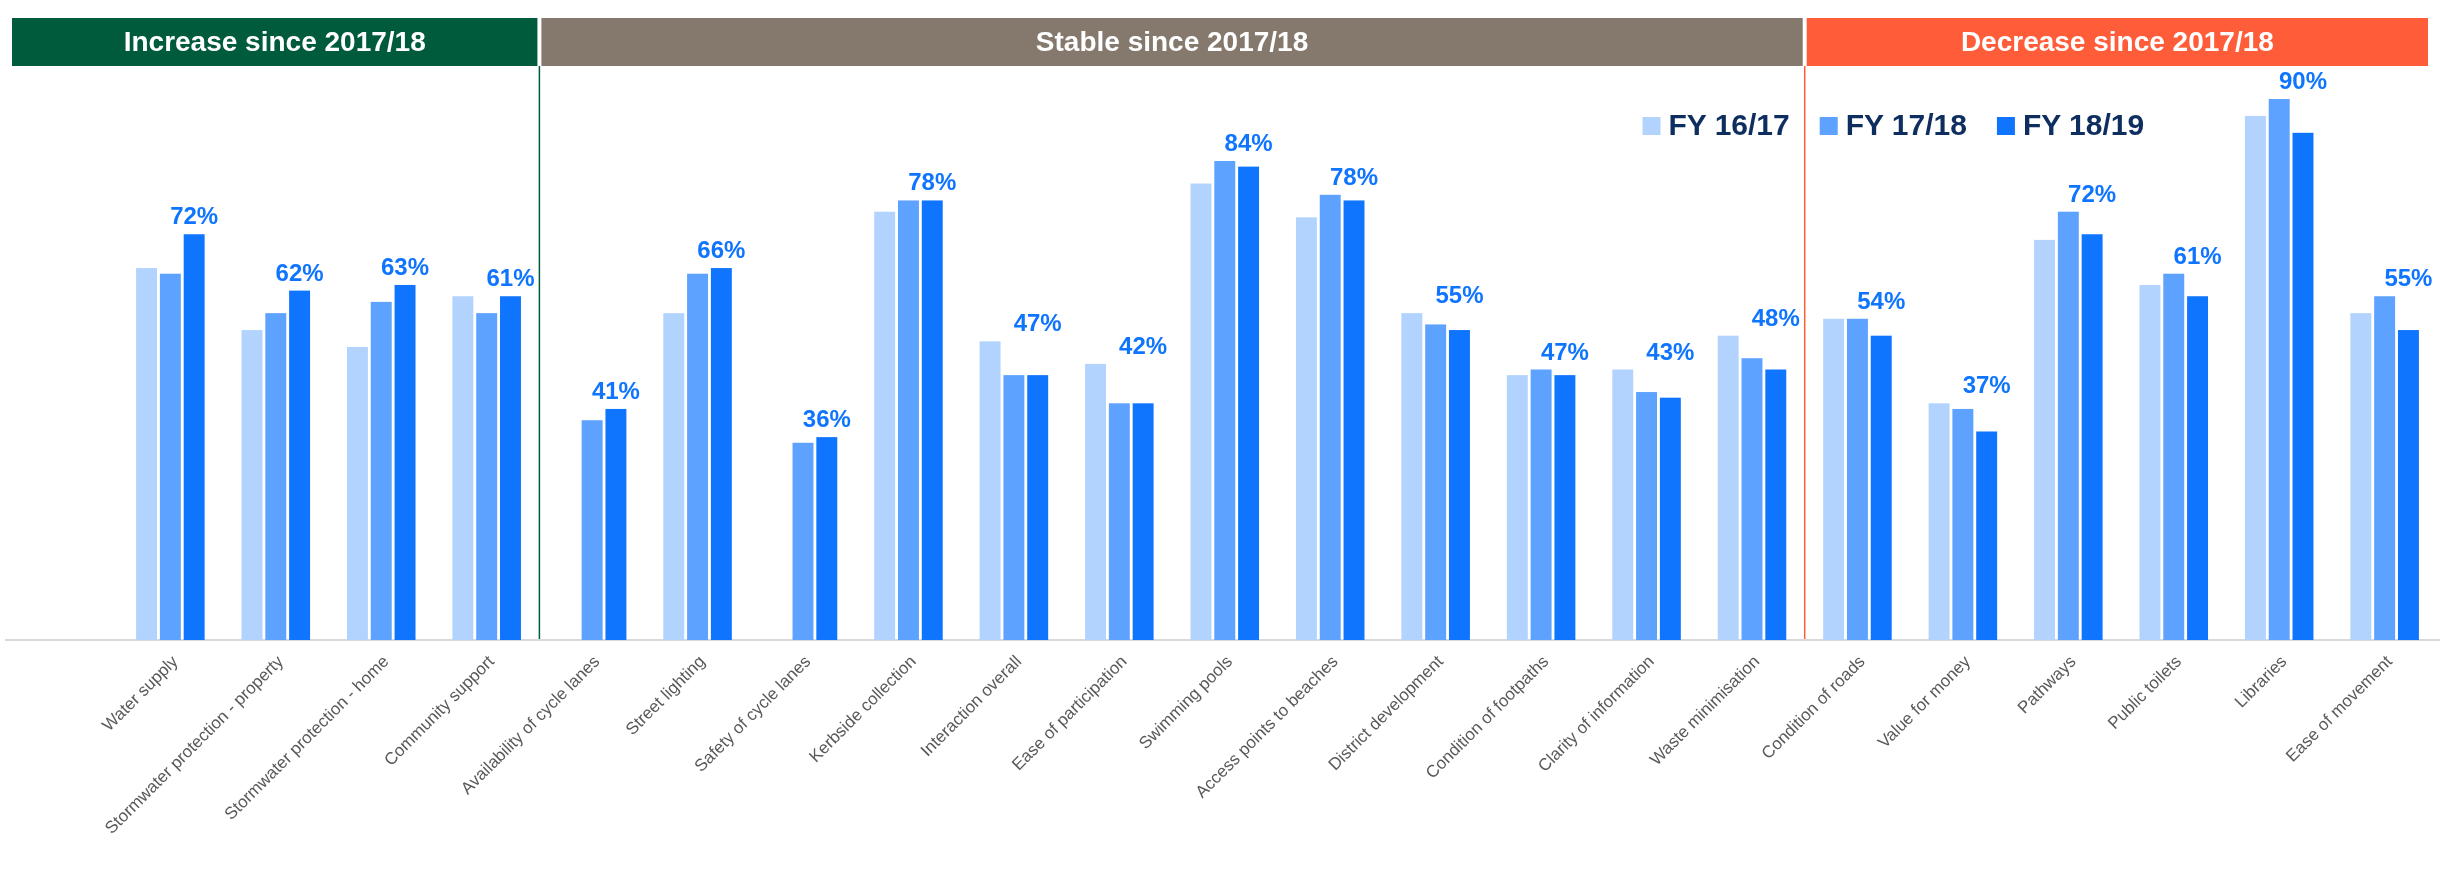 Image resolution: width=2455 pixels, height=880 pixels. Describe the element at coordinates (1143, 345) in the screenshot. I see `data-label: 42%` at that location.